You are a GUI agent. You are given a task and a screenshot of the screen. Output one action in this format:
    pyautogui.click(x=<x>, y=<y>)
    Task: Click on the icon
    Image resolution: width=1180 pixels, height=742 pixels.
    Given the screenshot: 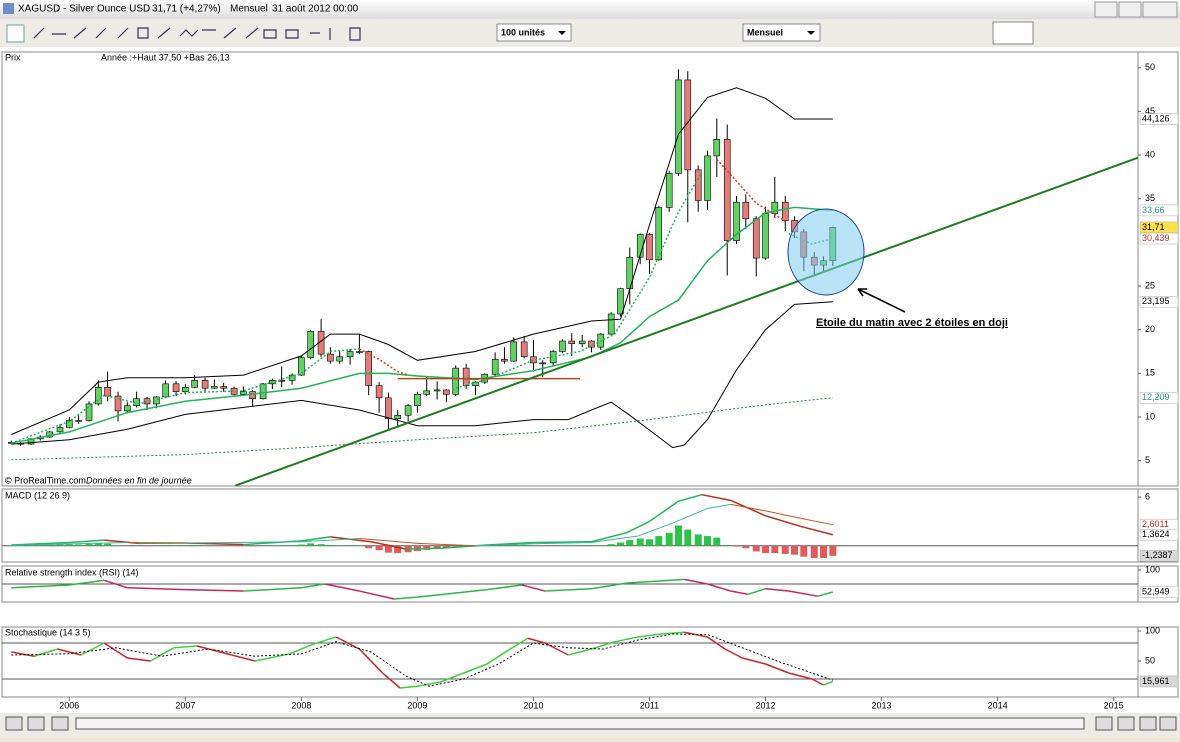 What is the action you would take?
    pyautogui.click(x=60, y=723)
    